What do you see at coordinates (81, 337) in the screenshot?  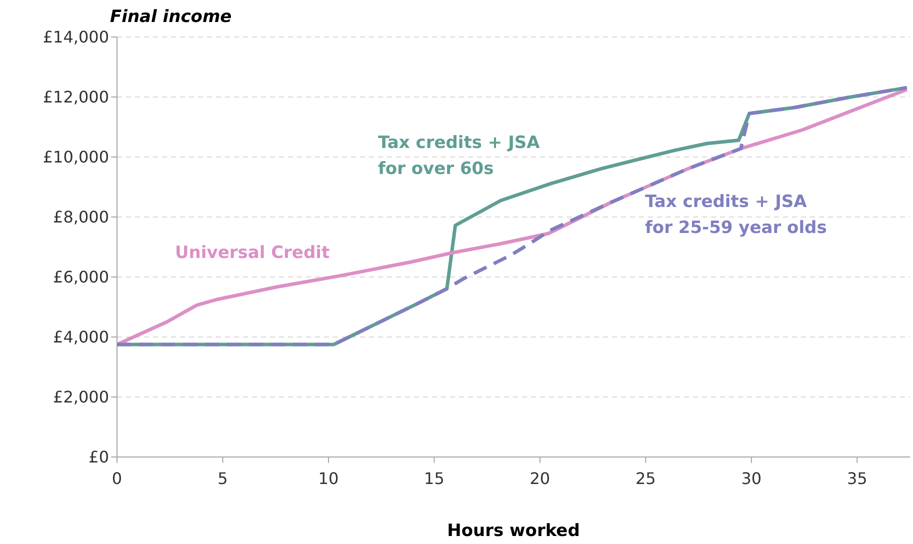 I see `y-tick-label: £4,000` at bounding box center [81, 337].